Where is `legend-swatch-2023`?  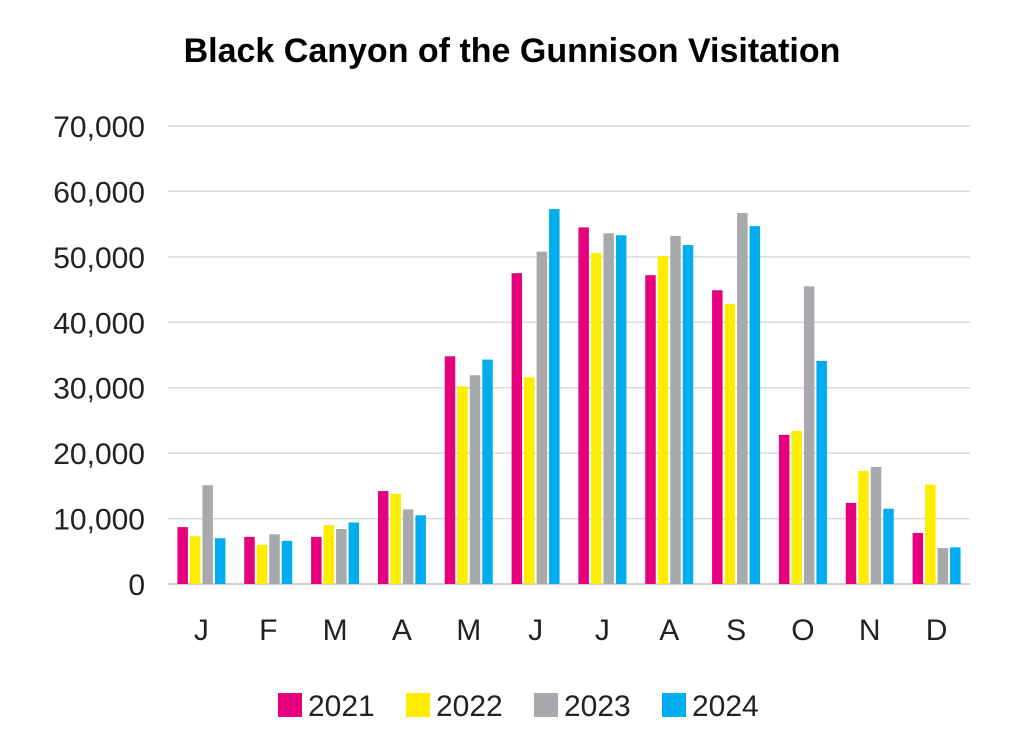 legend-swatch-2023 is located at coordinates (546, 705).